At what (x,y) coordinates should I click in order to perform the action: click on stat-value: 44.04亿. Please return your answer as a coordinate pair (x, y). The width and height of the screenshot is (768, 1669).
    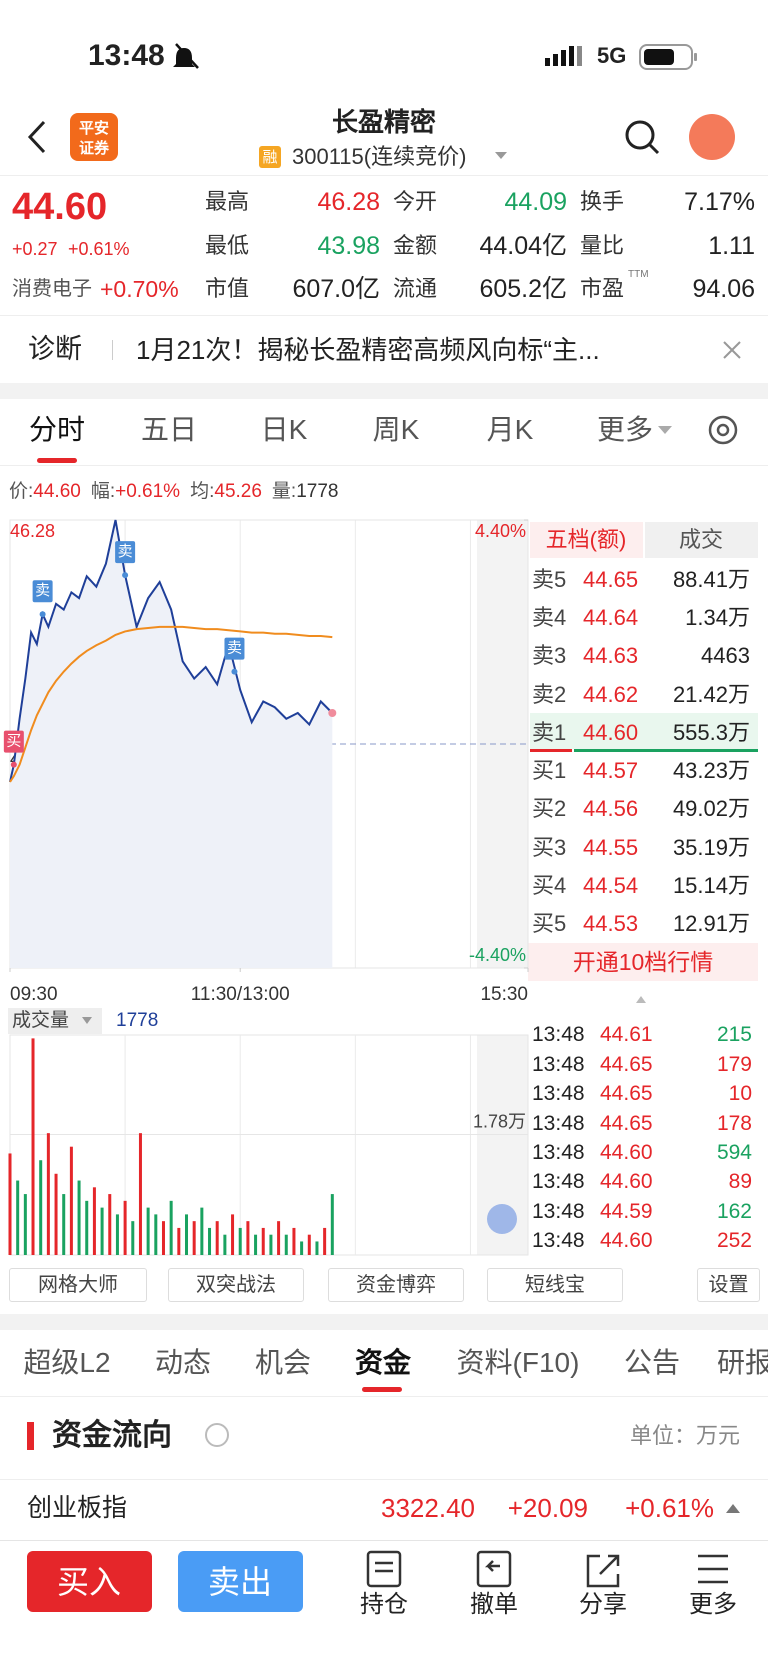
    Looking at the image, I should click on (523, 245).